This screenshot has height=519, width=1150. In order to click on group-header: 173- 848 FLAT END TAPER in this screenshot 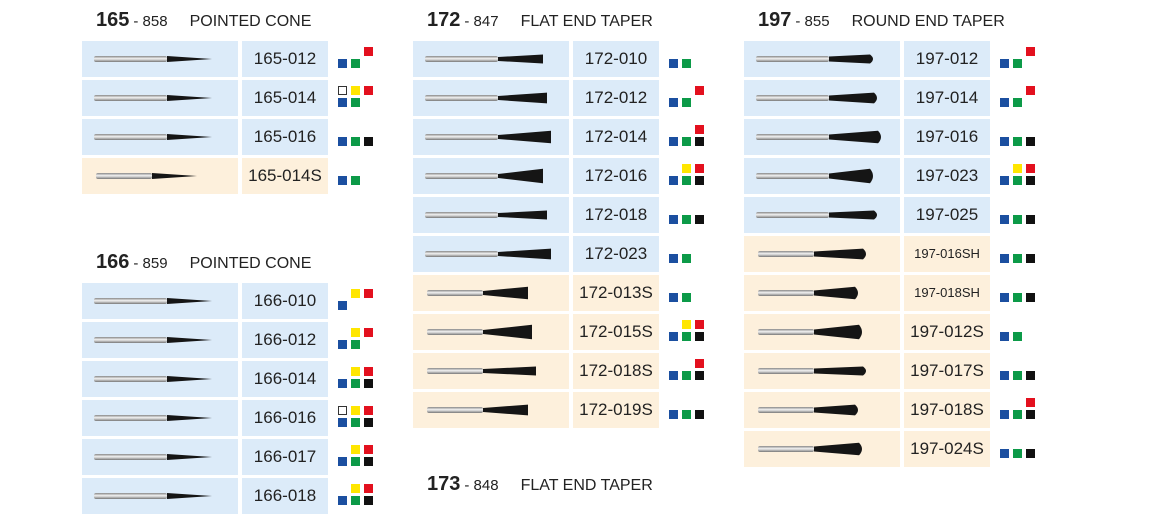, I will do `click(540, 484)`.